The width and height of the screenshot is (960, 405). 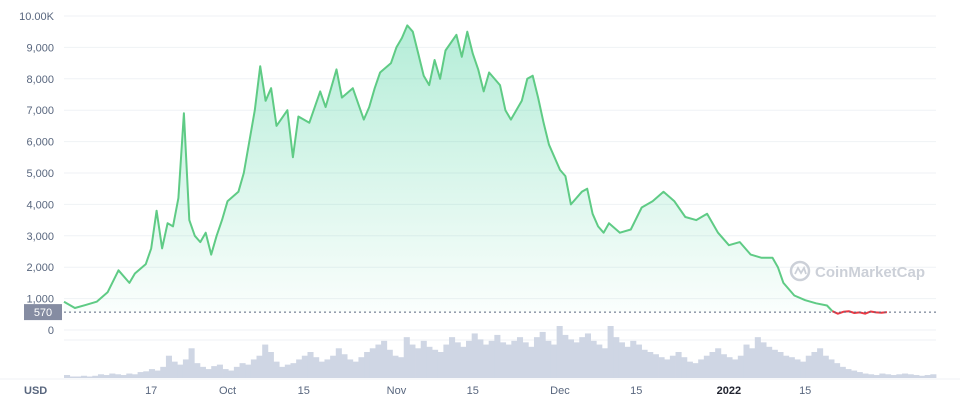 I want to click on y-tick-label: 6,000, so click(x=40, y=143).